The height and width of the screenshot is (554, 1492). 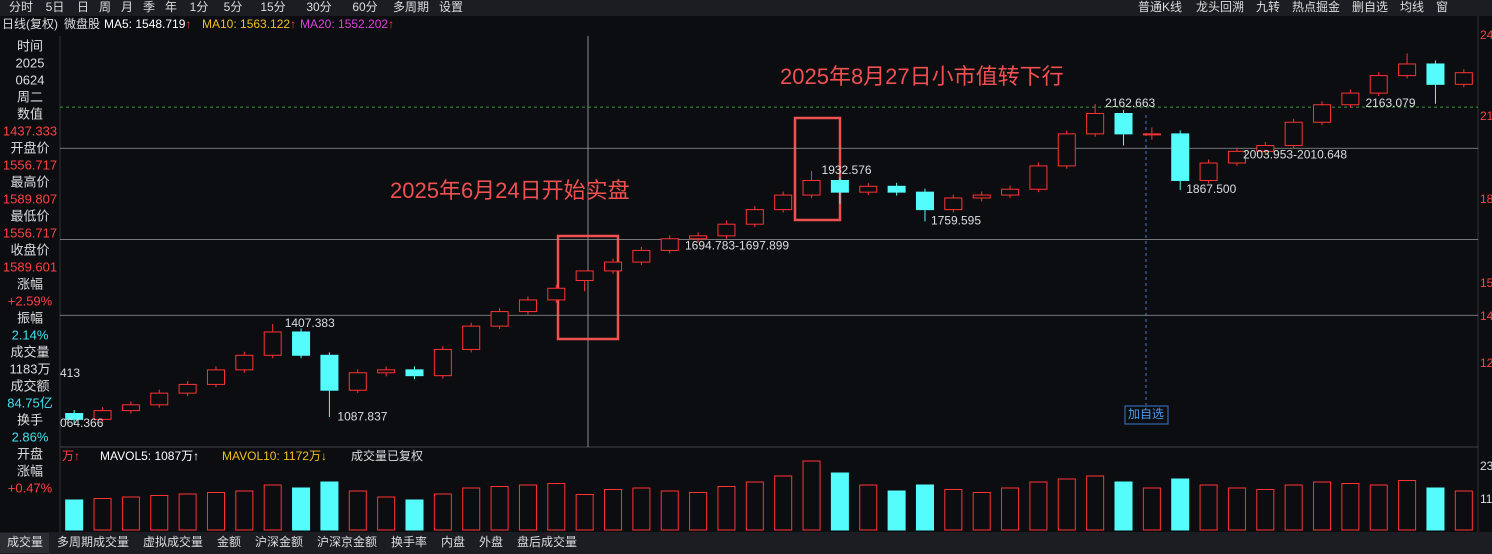 What do you see at coordinates (55, 7) in the screenshot?
I see `toolbar-item: 5日` at bounding box center [55, 7].